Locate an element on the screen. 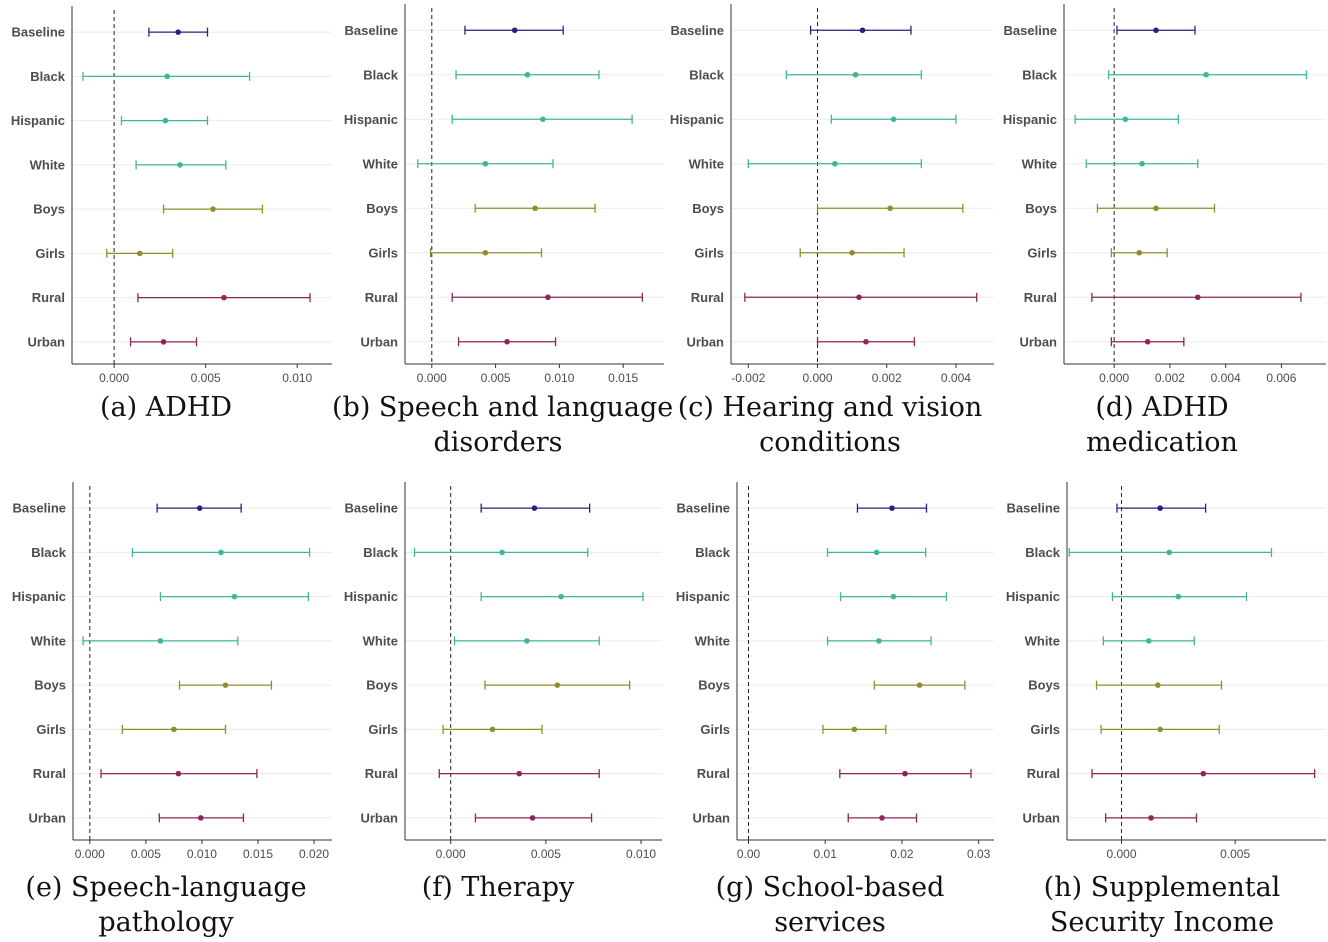 The width and height of the screenshot is (1328, 942). caption-line-2: disorders is located at coordinates (498, 442).